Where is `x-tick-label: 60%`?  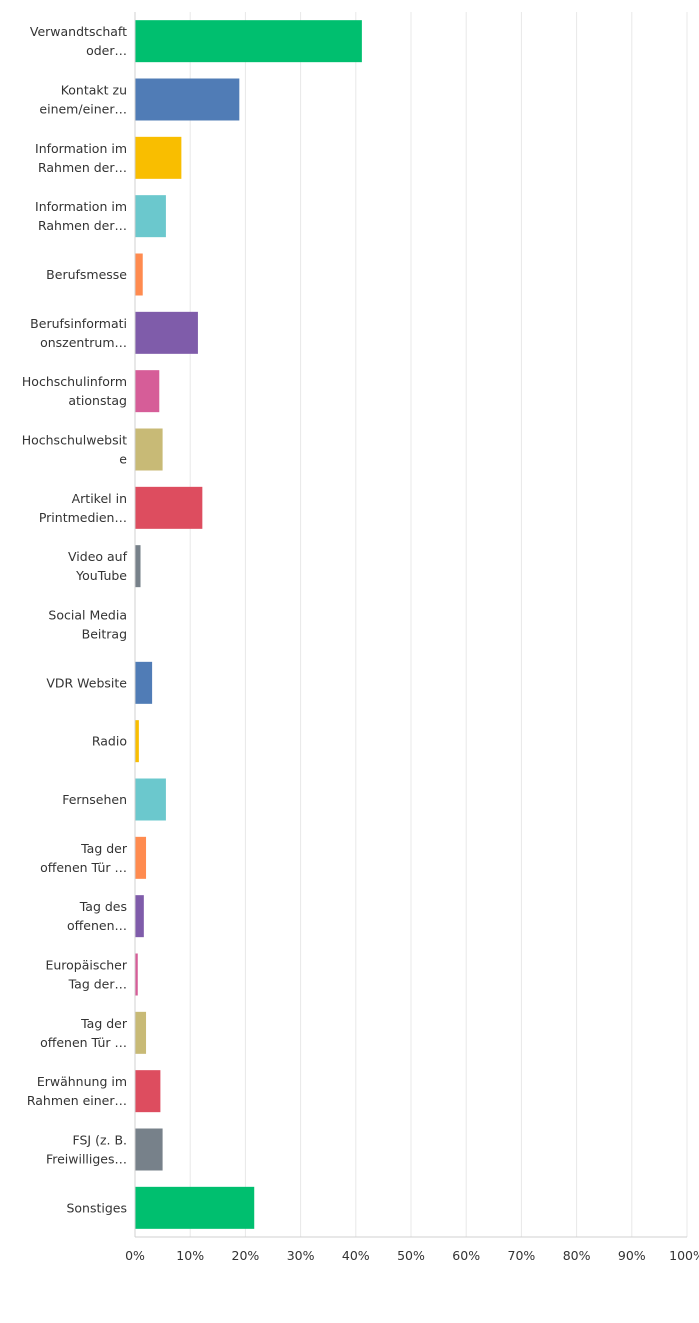
x-tick-label: 60% is located at coordinates (466, 1255).